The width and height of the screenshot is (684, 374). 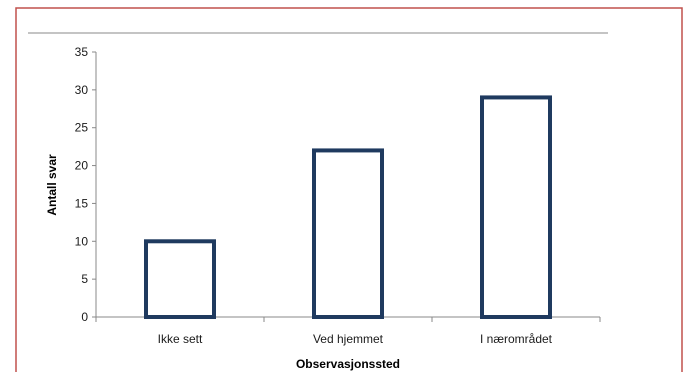 What do you see at coordinates (82, 166) in the screenshot?
I see `y-tick-label: 20` at bounding box center [82, 166].